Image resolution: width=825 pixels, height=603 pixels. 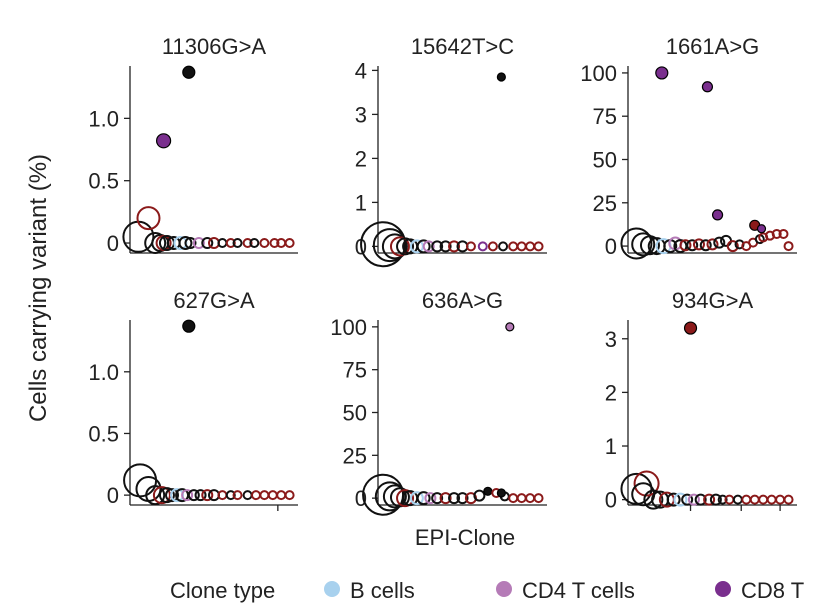 I want to click on legend-title: Clone type, so click(x=222, y=590).